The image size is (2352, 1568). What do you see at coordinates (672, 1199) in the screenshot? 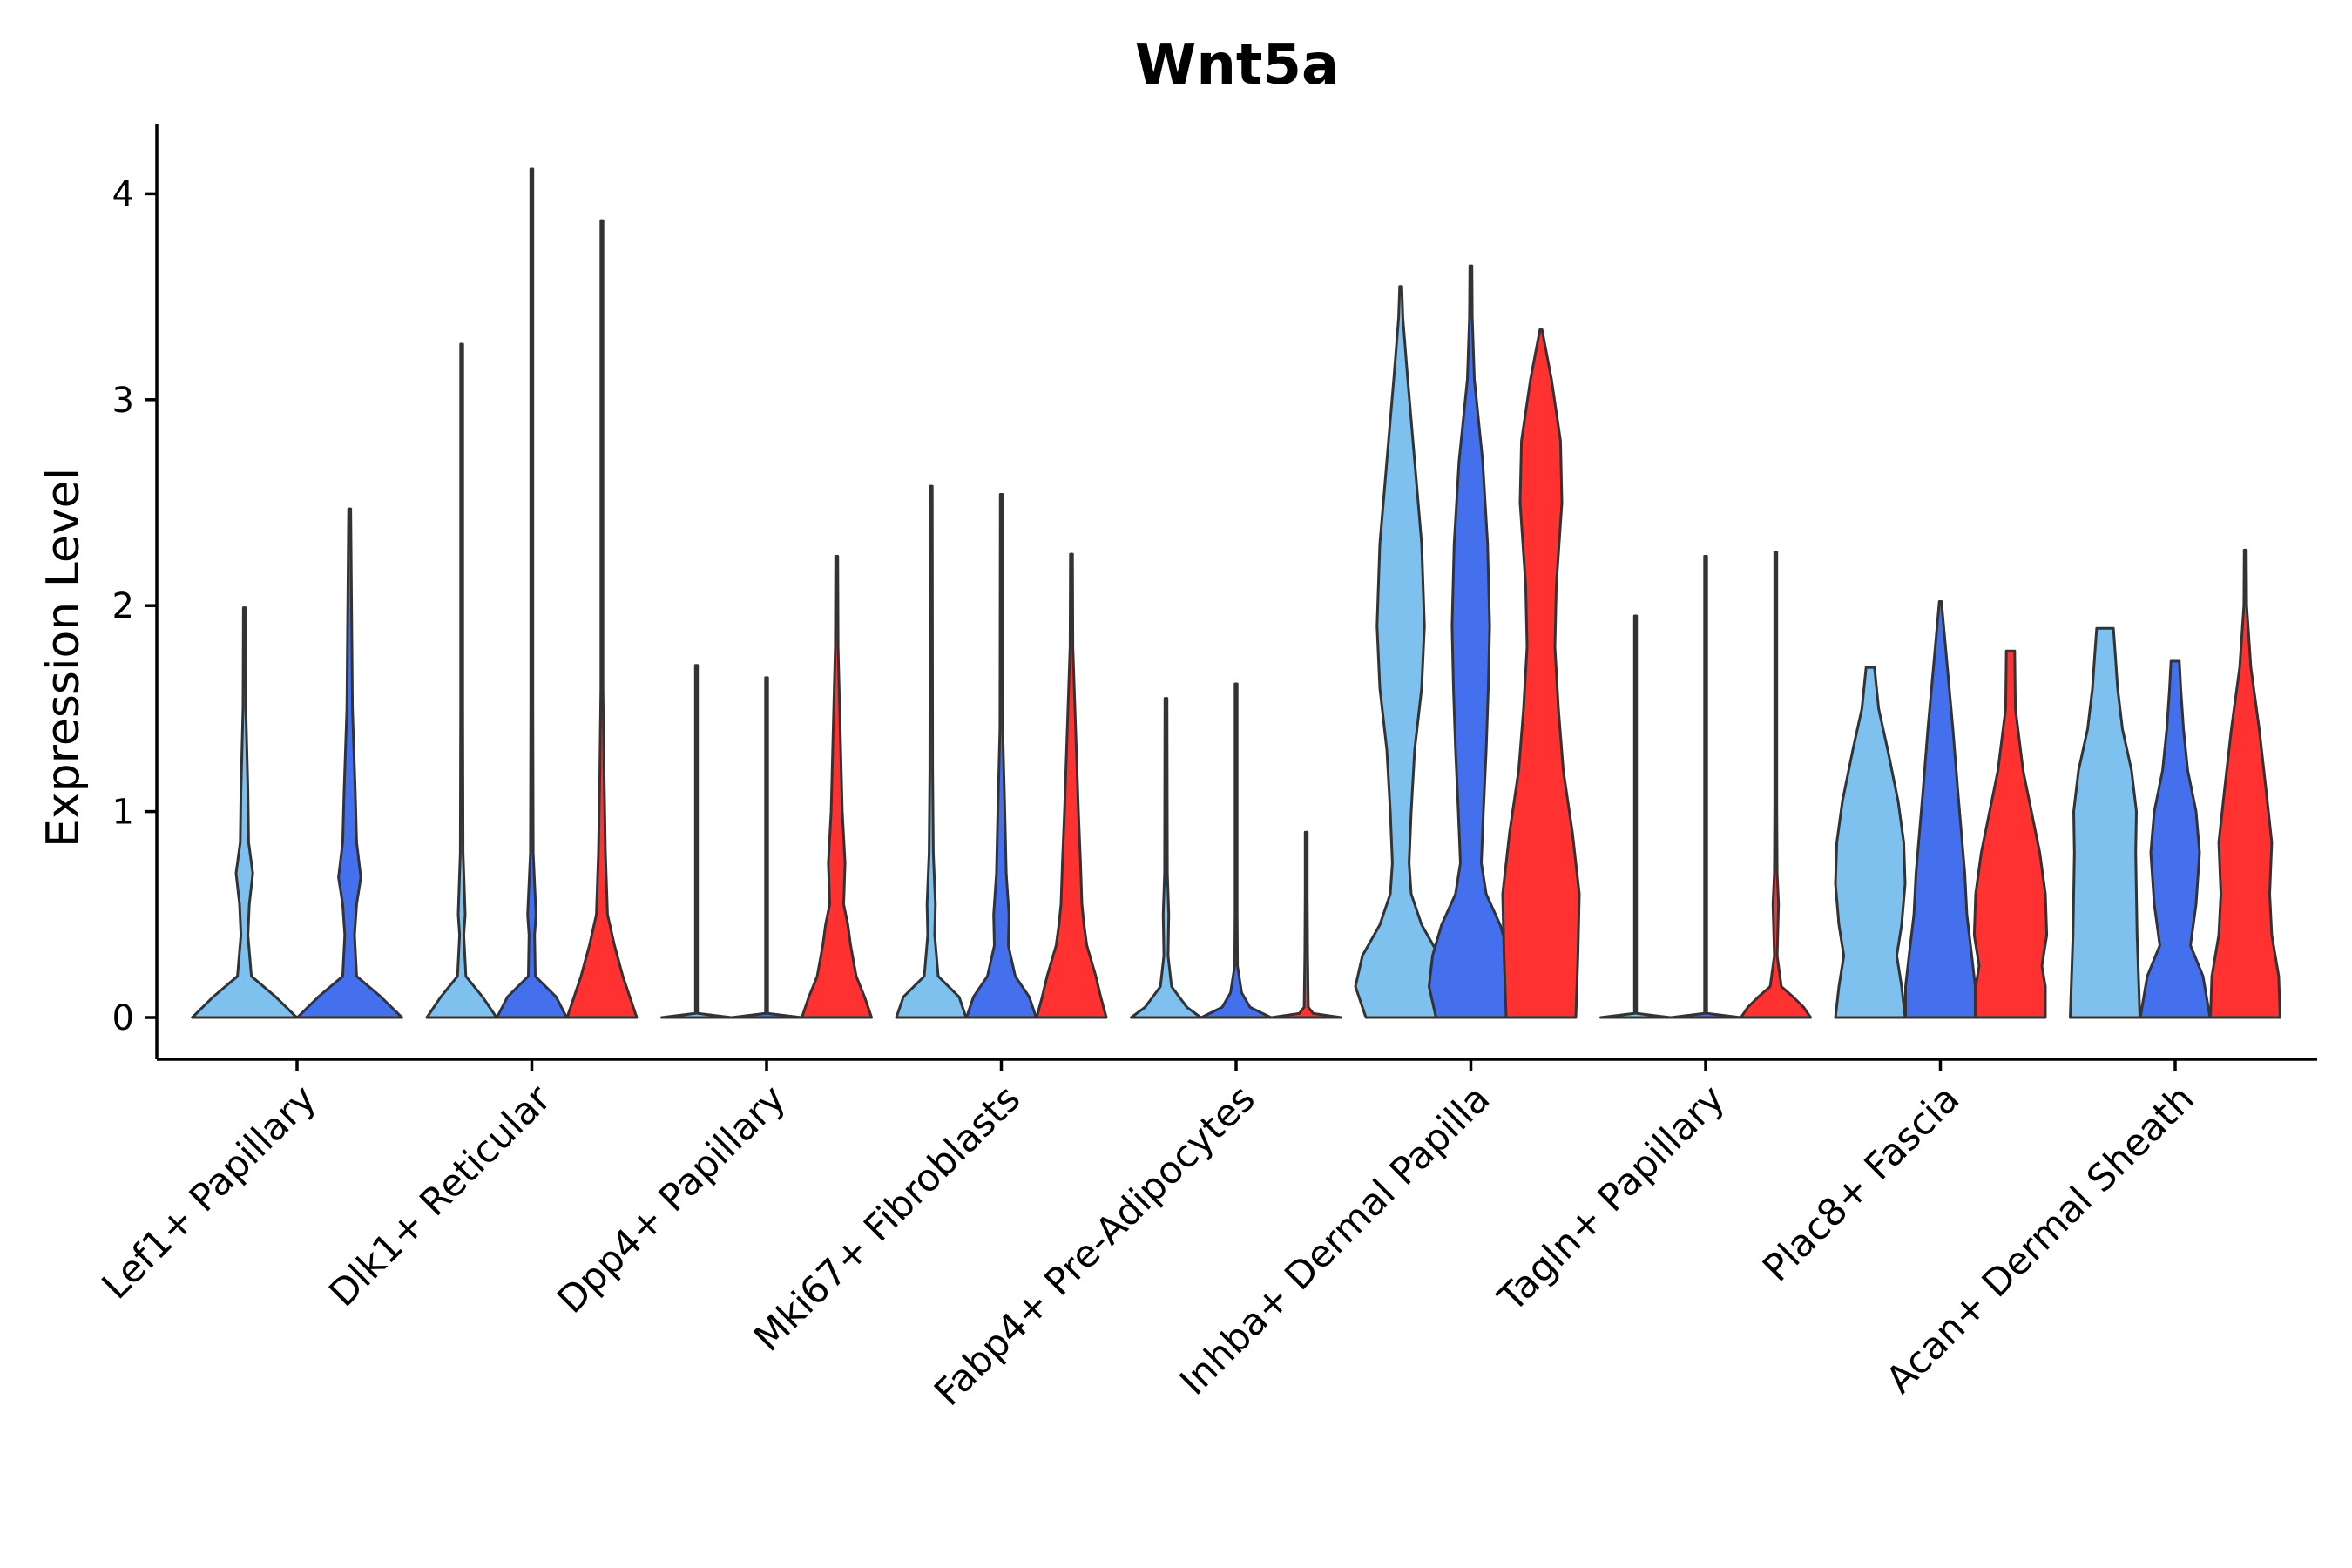
I see `x-tick-label: Dpp4+ Papillary` at bounding box center [672, 1199].